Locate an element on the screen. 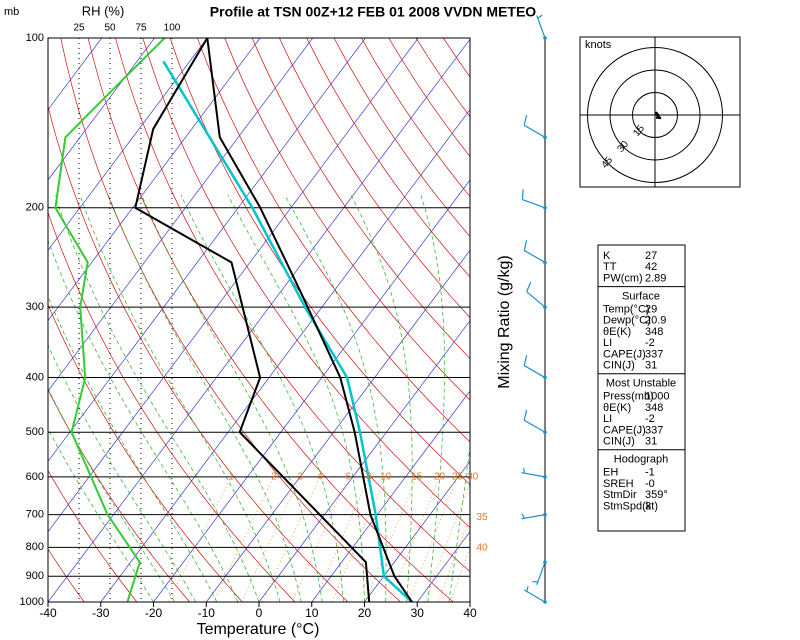 Image resolution: width=800 pixels, height=640 pixels. mixing-ratio-label: 1 is located at coordinates (231, 477).